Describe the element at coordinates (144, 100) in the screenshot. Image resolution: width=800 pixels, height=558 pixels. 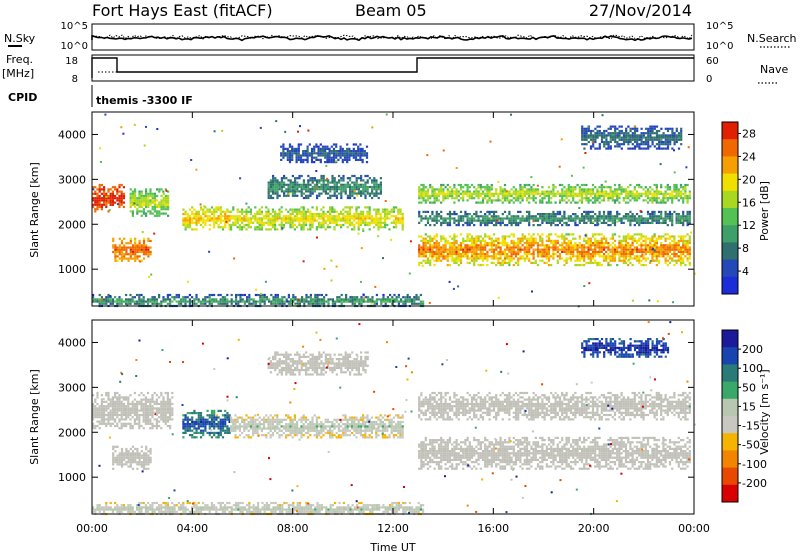
I see `cpid-text: themis -3300 IF` at that location.